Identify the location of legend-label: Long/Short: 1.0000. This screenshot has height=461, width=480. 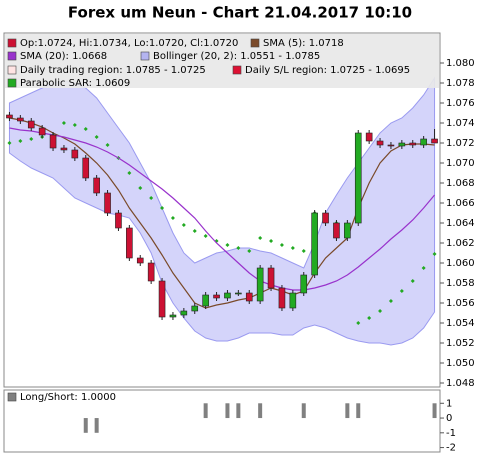
(68, 397).